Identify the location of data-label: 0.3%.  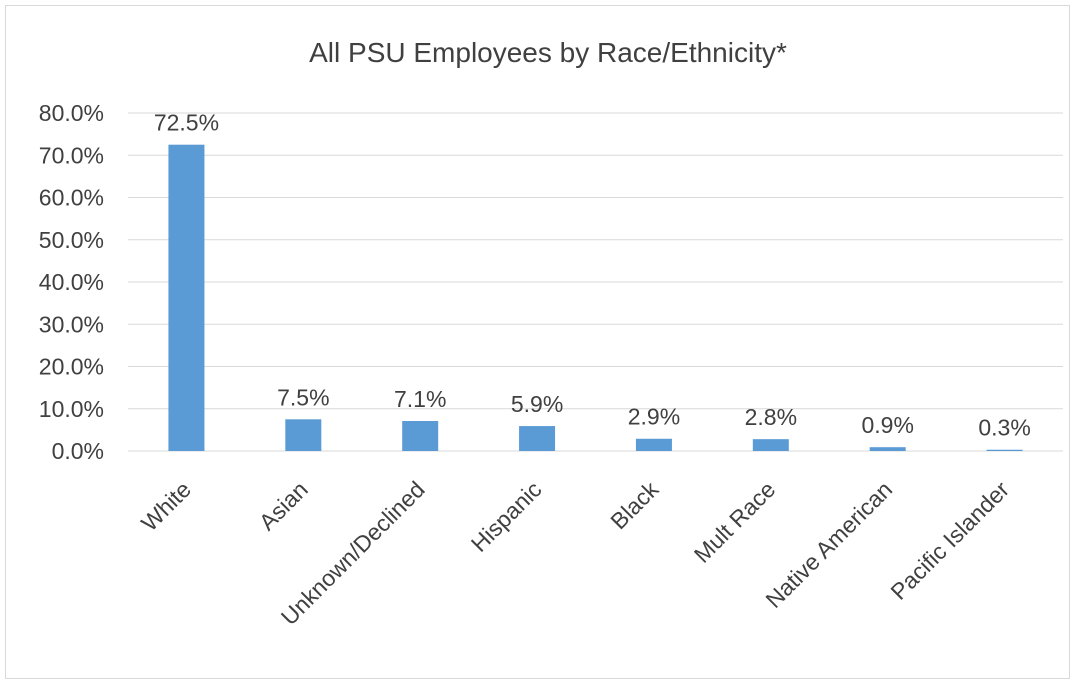
(1004, 428).